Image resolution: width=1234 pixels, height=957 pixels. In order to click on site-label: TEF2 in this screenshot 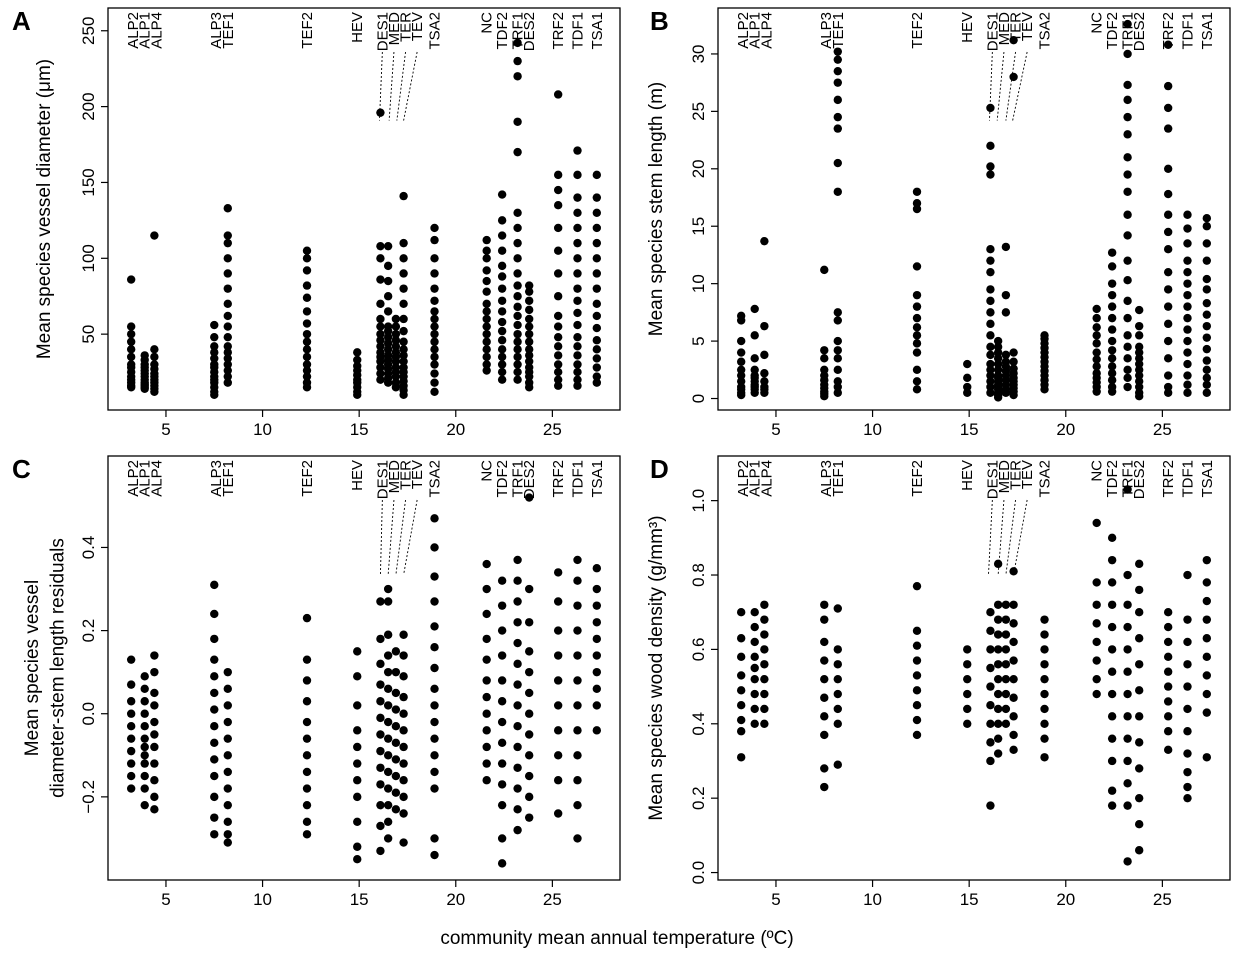, I will do `click(307, 30)`.